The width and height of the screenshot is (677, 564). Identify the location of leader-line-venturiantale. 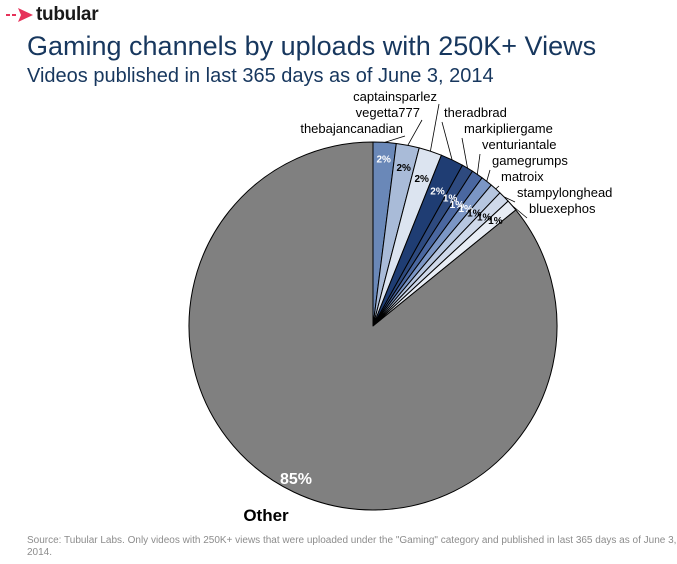
(478, 164).